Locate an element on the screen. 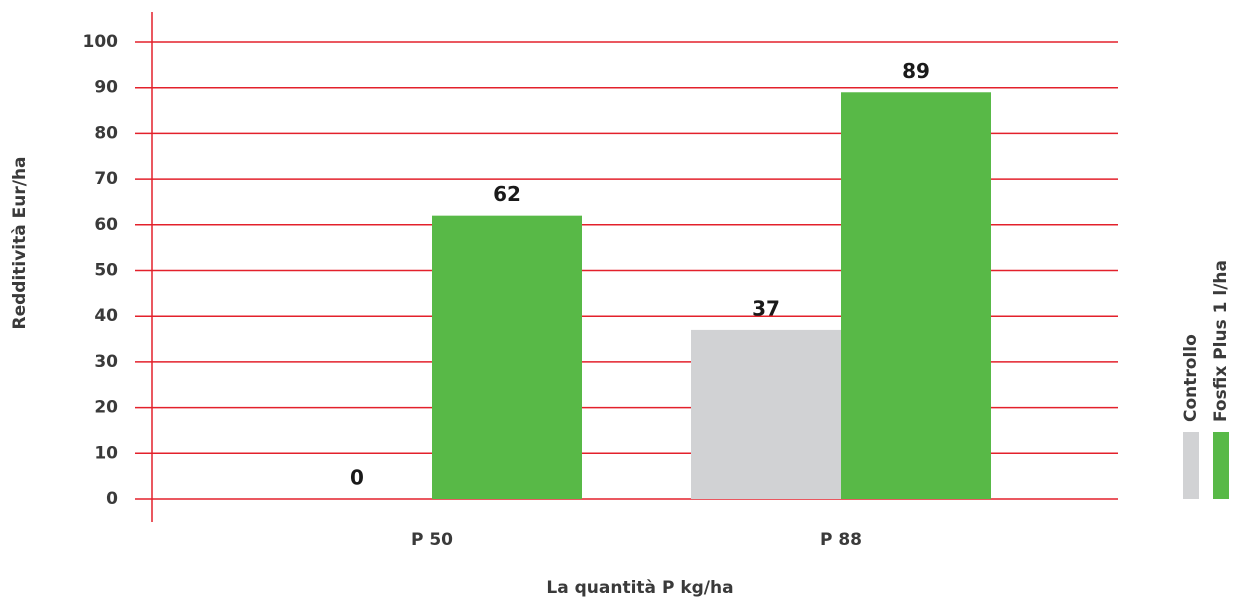 The height and width of the screenshot is (603, 1240). y-axis-label: Redditività Eur/ha is located at coordinates (20, 242).